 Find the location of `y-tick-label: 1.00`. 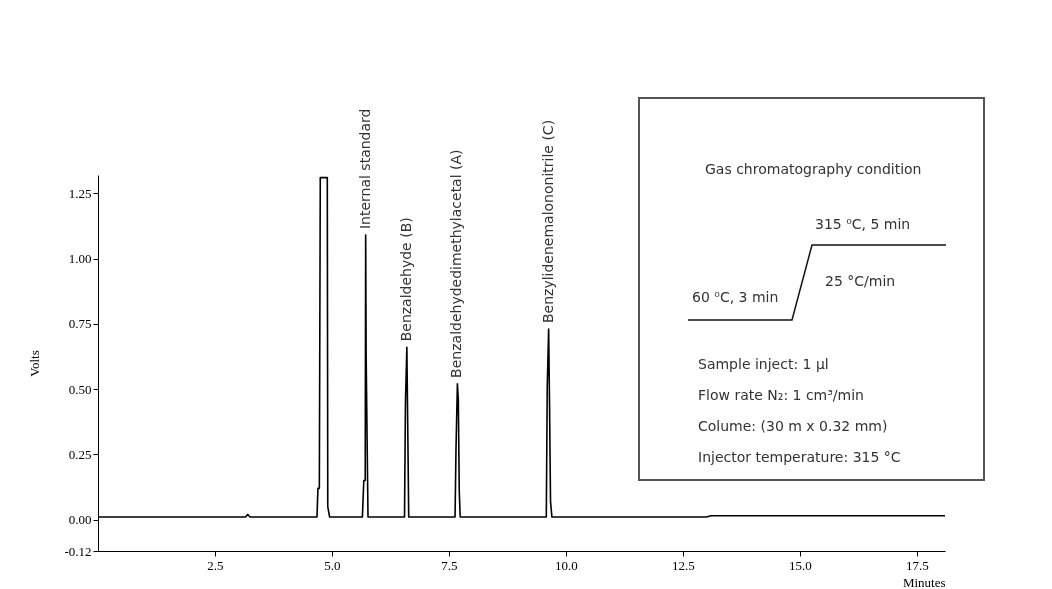

y-tick-label: 1.00 is located at coordinates (80, 259).